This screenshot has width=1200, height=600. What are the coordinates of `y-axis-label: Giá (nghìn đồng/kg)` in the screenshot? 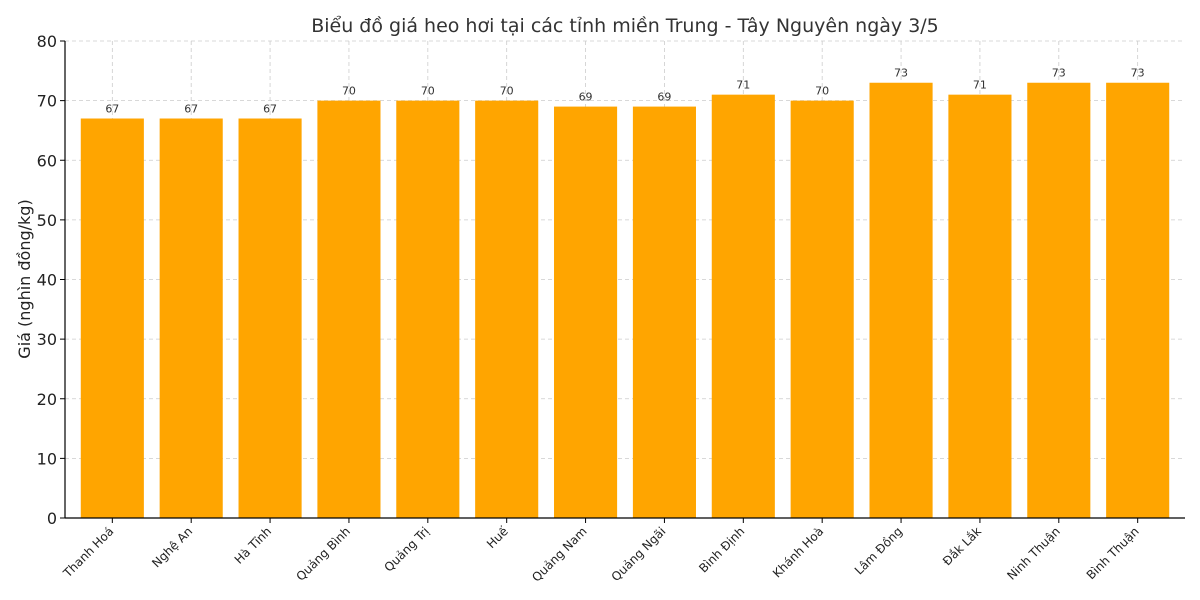 It's located at (24, 278).